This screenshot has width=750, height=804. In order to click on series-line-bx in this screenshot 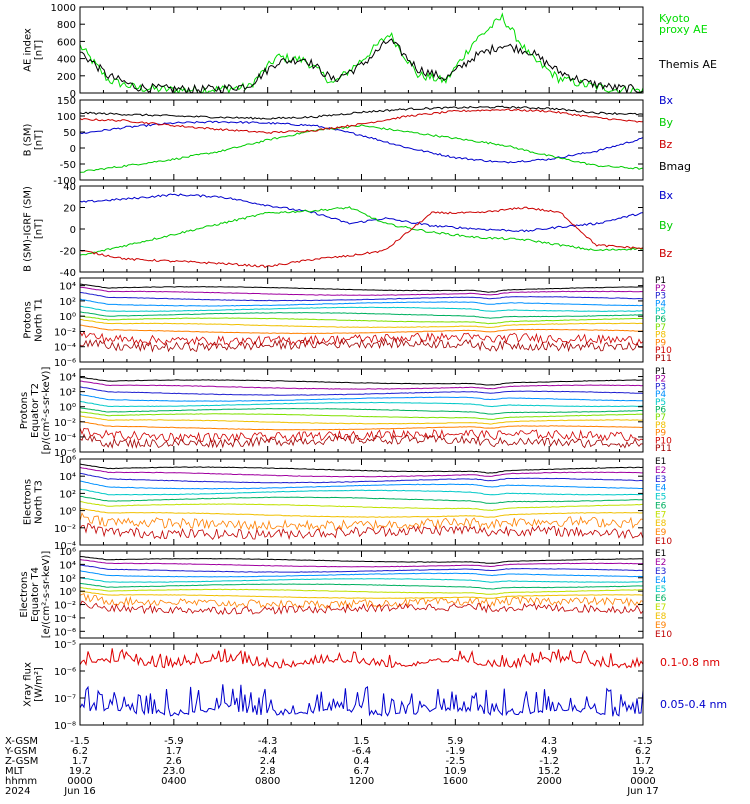, I will do `click(361, 213)`.